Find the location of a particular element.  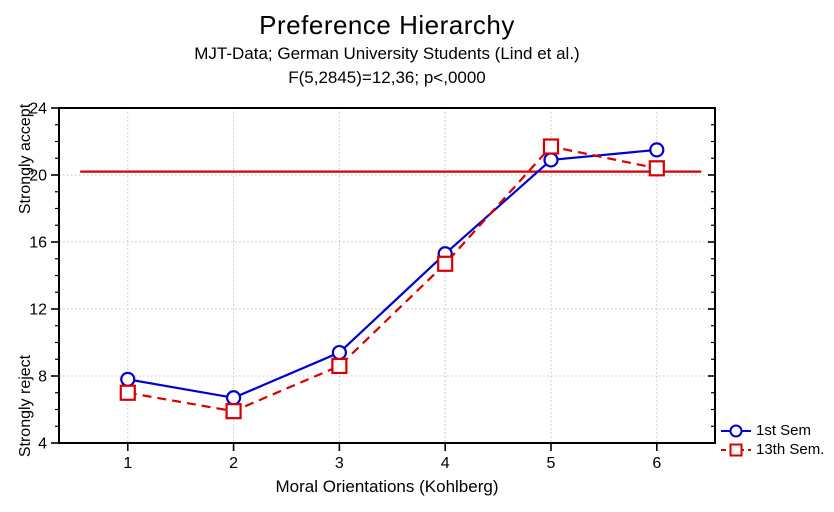

y-tick-label: 8 is located at coordinates (42, 377).